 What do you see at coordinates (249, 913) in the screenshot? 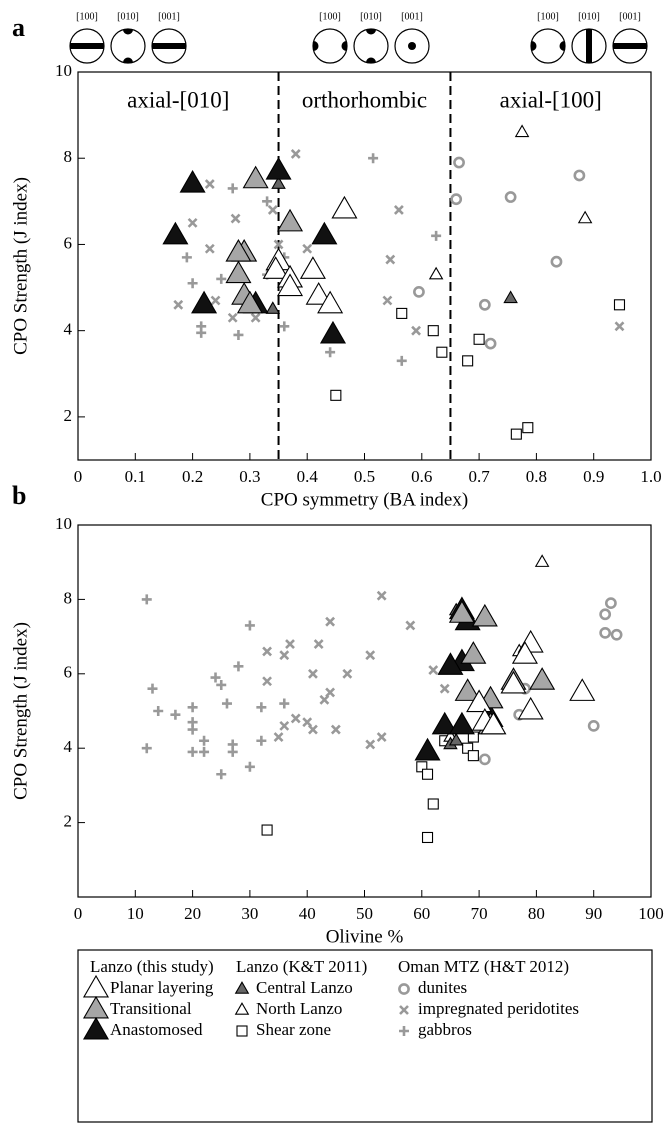
I see `x-tick-label: 30` at bounding box center [249, 913].